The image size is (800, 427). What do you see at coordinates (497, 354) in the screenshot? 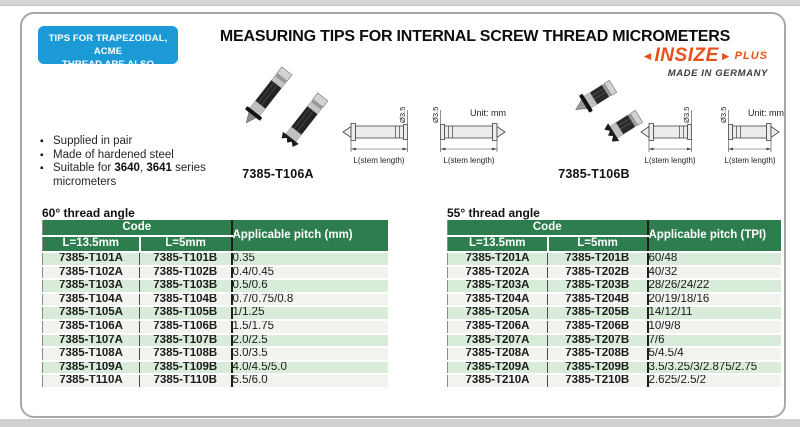
I see `code-cell-a: 7385-T208A` at bounding box center [497, 354].